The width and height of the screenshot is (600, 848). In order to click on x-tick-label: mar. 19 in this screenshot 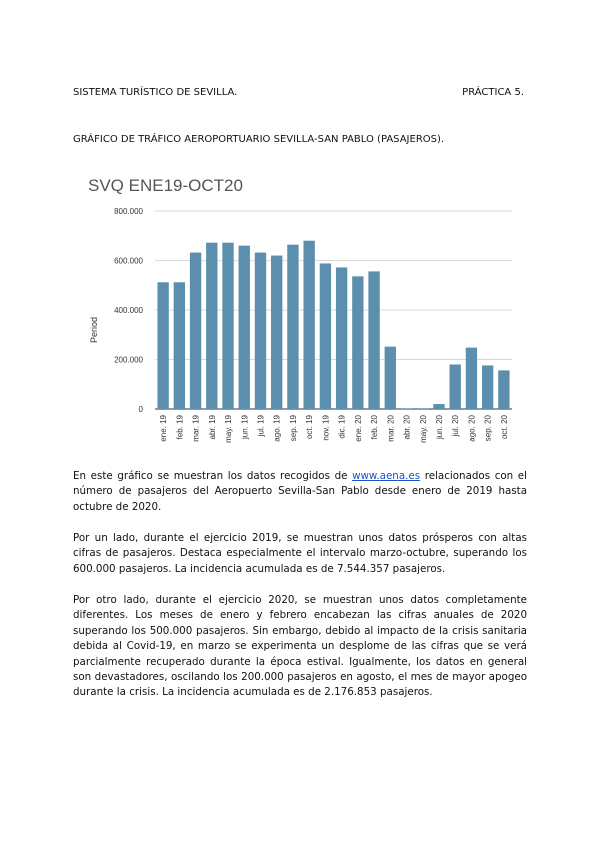, I will do `click(196, 427)`.